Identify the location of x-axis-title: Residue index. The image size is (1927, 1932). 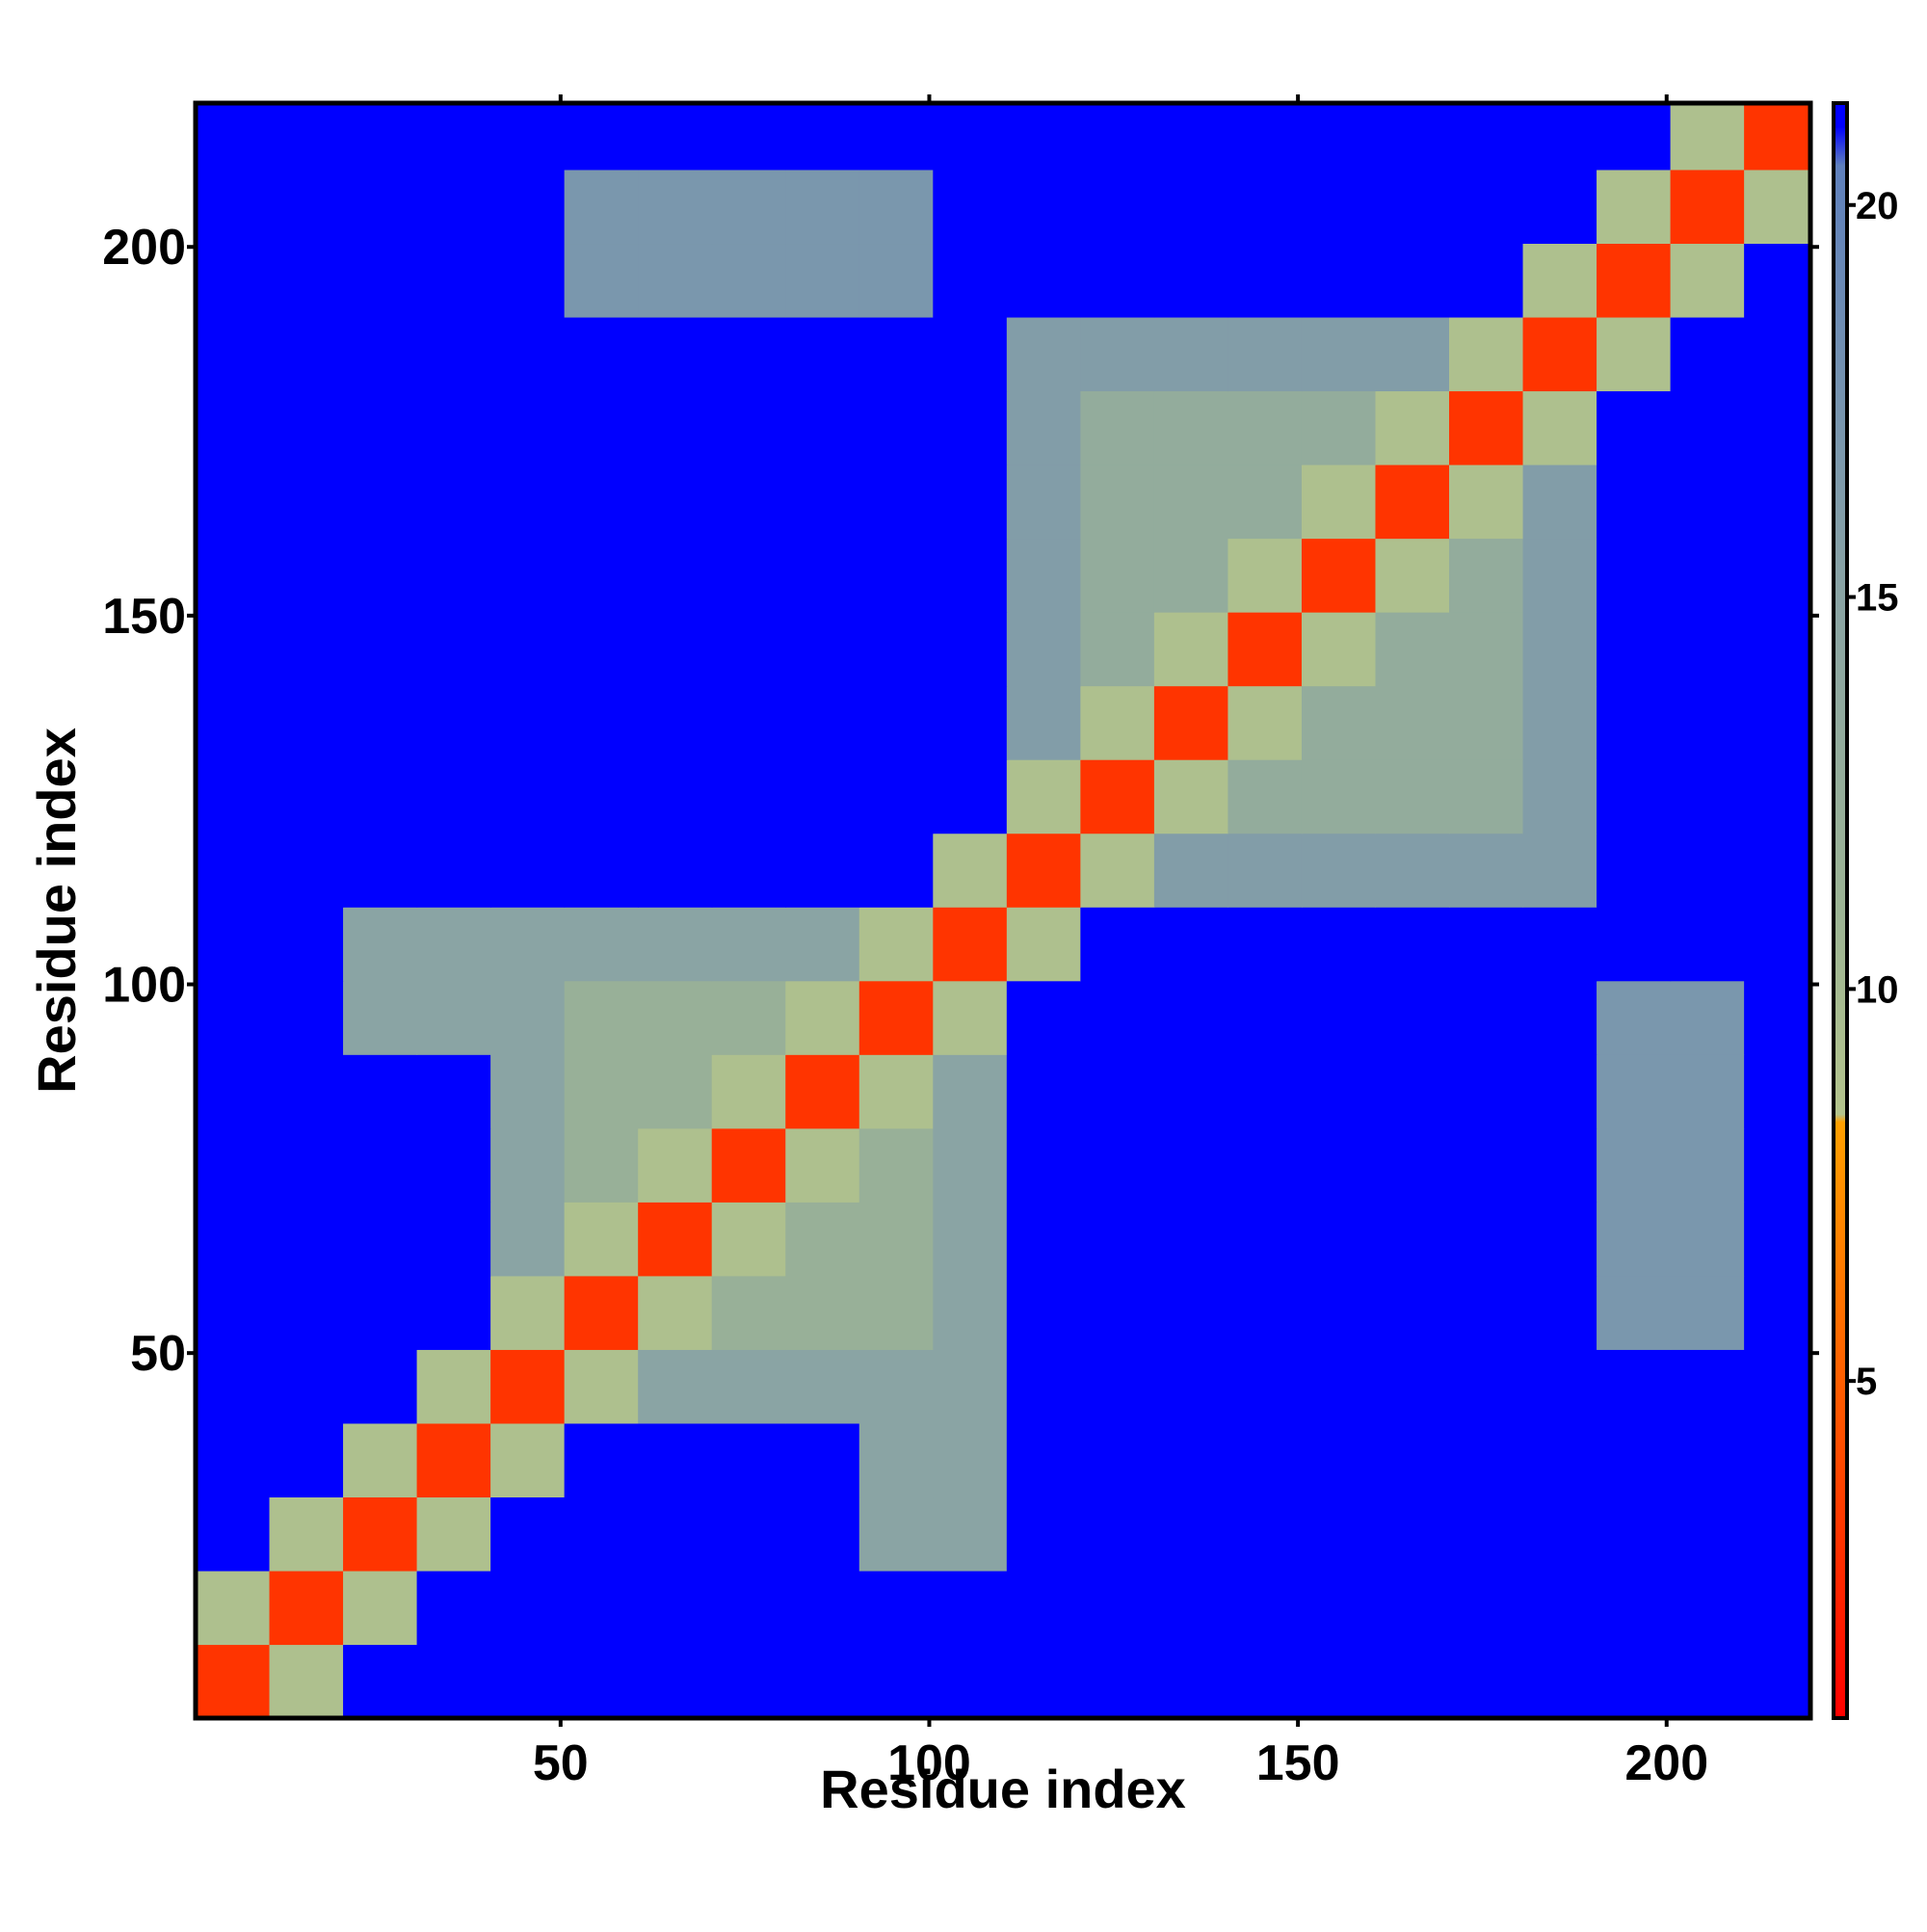
(1003, 1789).